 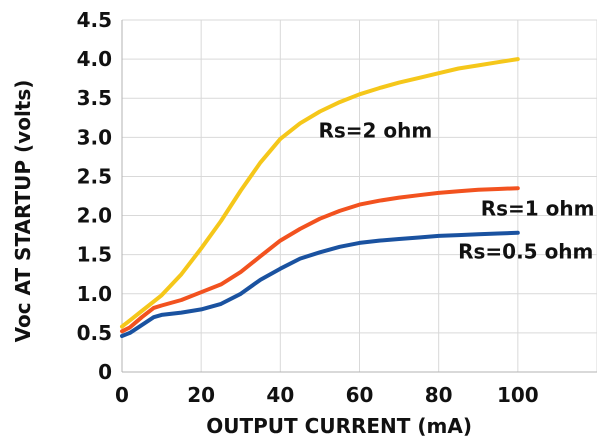 I want to click on y-tick-label: 1.5, so click(x=94, y=255).